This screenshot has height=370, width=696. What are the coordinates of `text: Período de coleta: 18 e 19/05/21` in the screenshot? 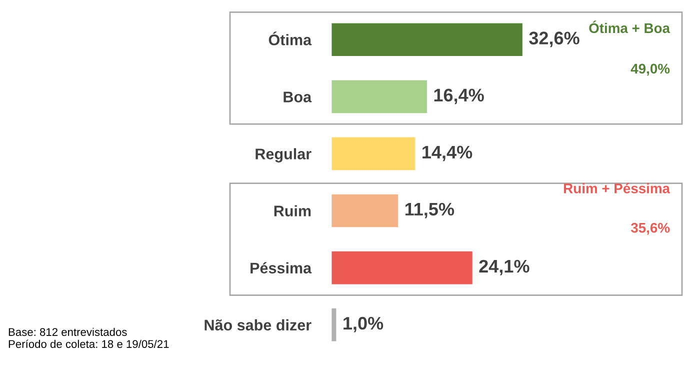 It's located at (88, 344).